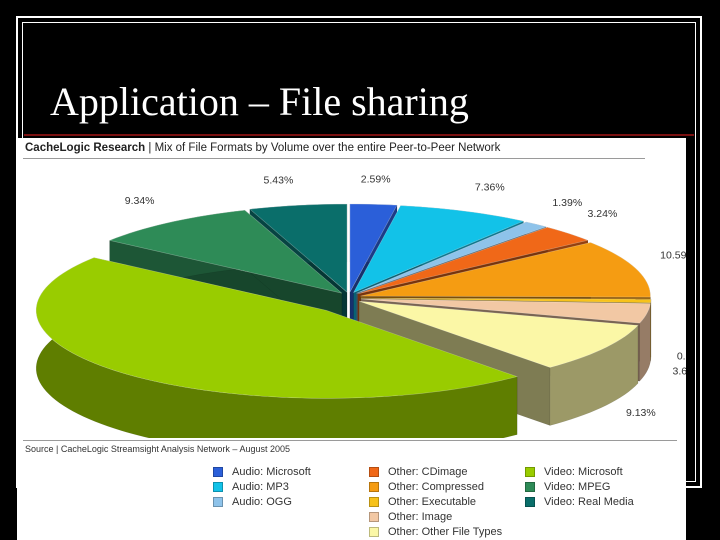 The width and height of the screenshot is (720, 540). Describe the element at coordinates (94, 437) in the screenshot. I see `data-label-video-microsoft: 46.66%` at that location.